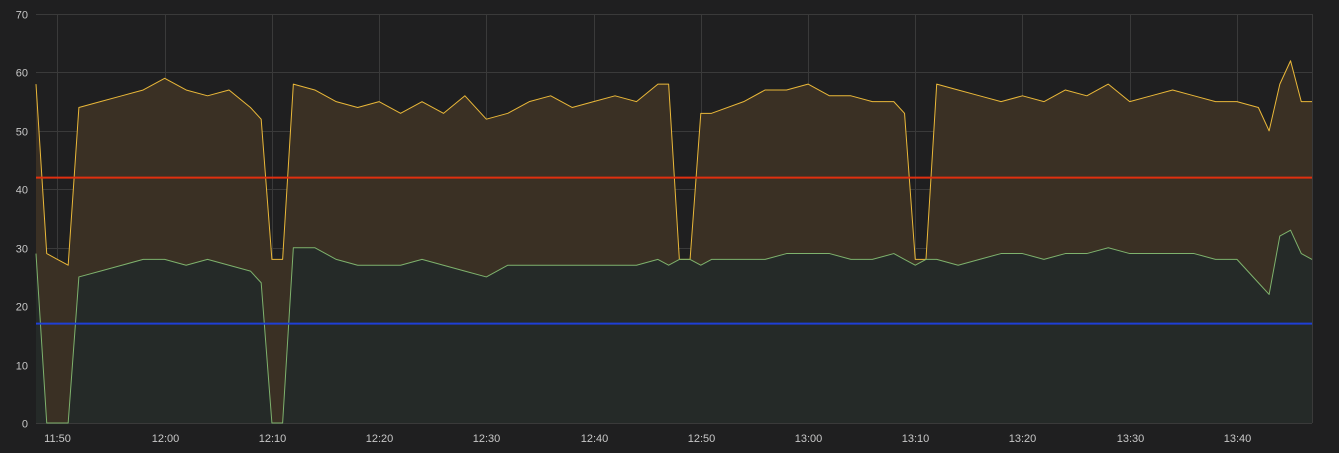  I want to click on x-tick-label: 12:50, so click(702, 439).